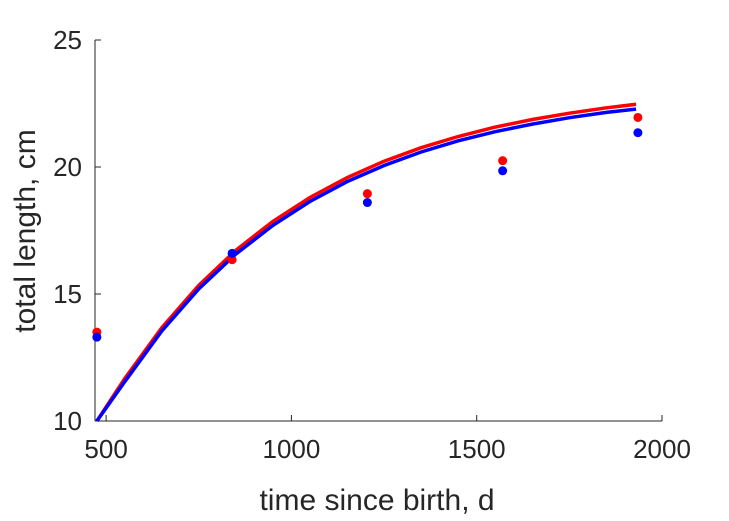 This screenshot has height=521, width=729. What do you see at coordinates (67, 294) in the screenshot?
I see `y-tick-label: 15` at bounding box center [67, 294].